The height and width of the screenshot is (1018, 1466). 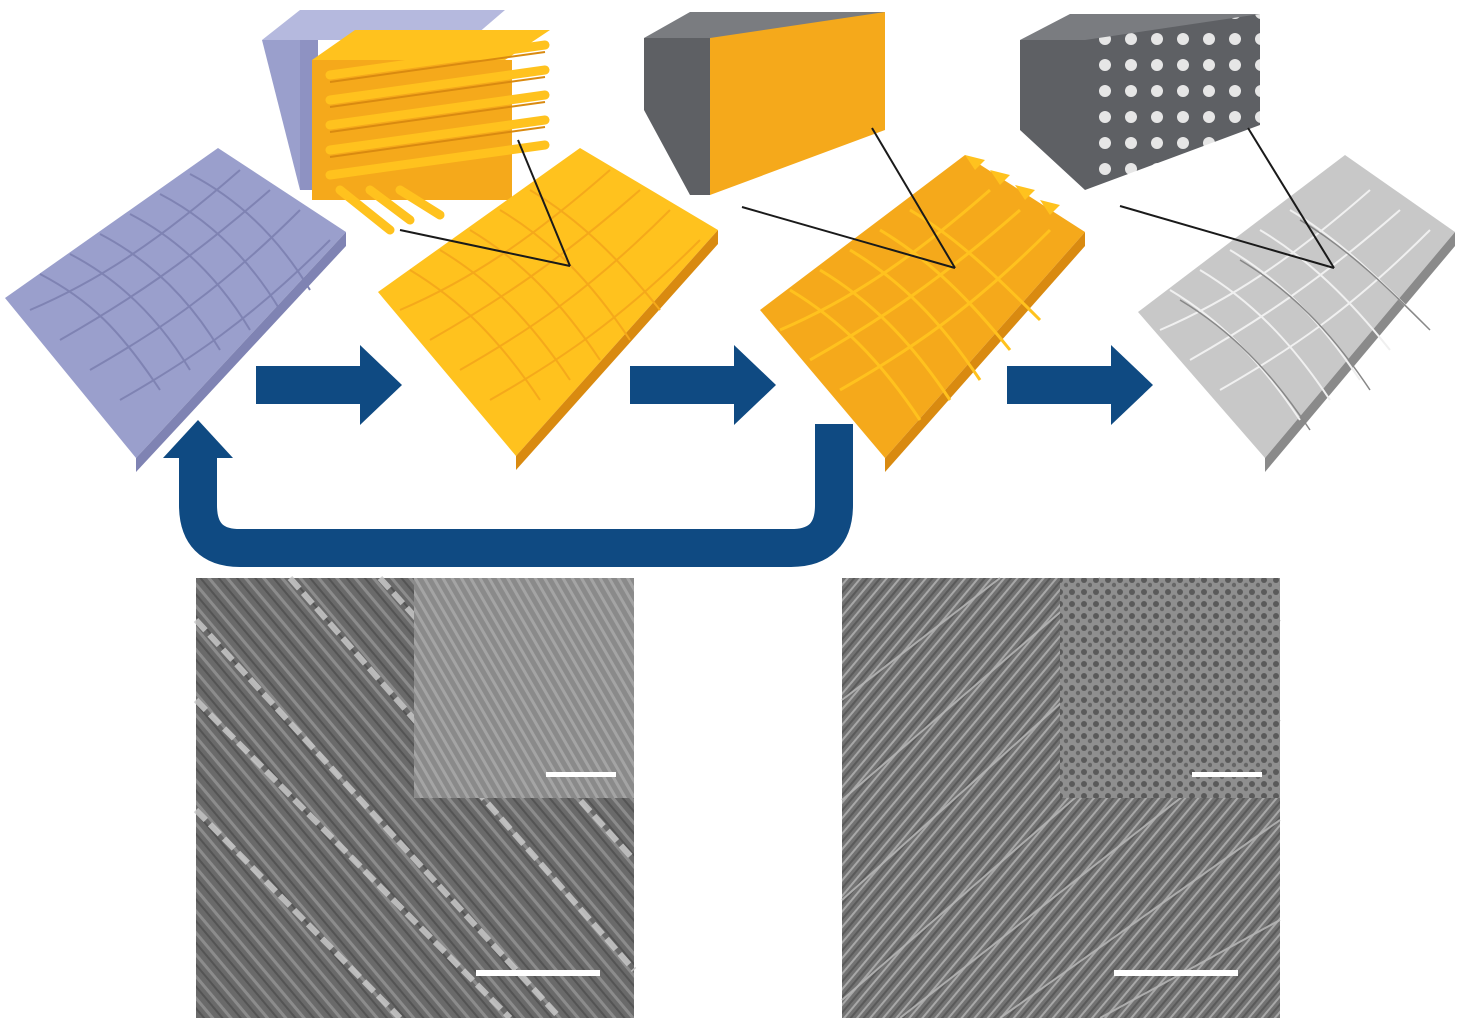 What do you see at coordinates (1296, 313) in the screenshot?
I see `porous-silver-replica-sheet` at bounding box center [1296, 313].